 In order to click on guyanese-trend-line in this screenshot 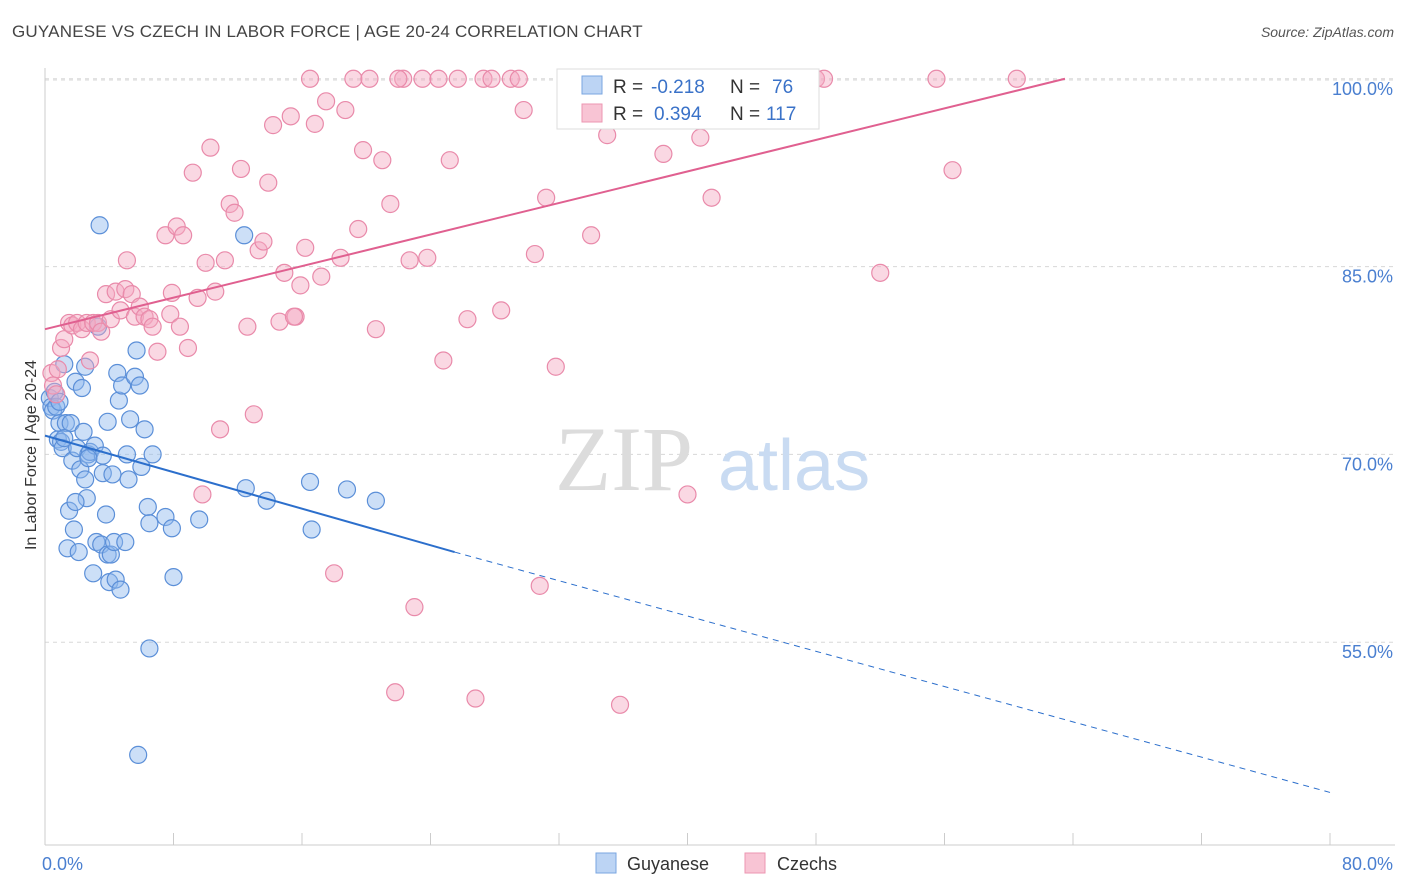, I will do `click(249, 494)`.